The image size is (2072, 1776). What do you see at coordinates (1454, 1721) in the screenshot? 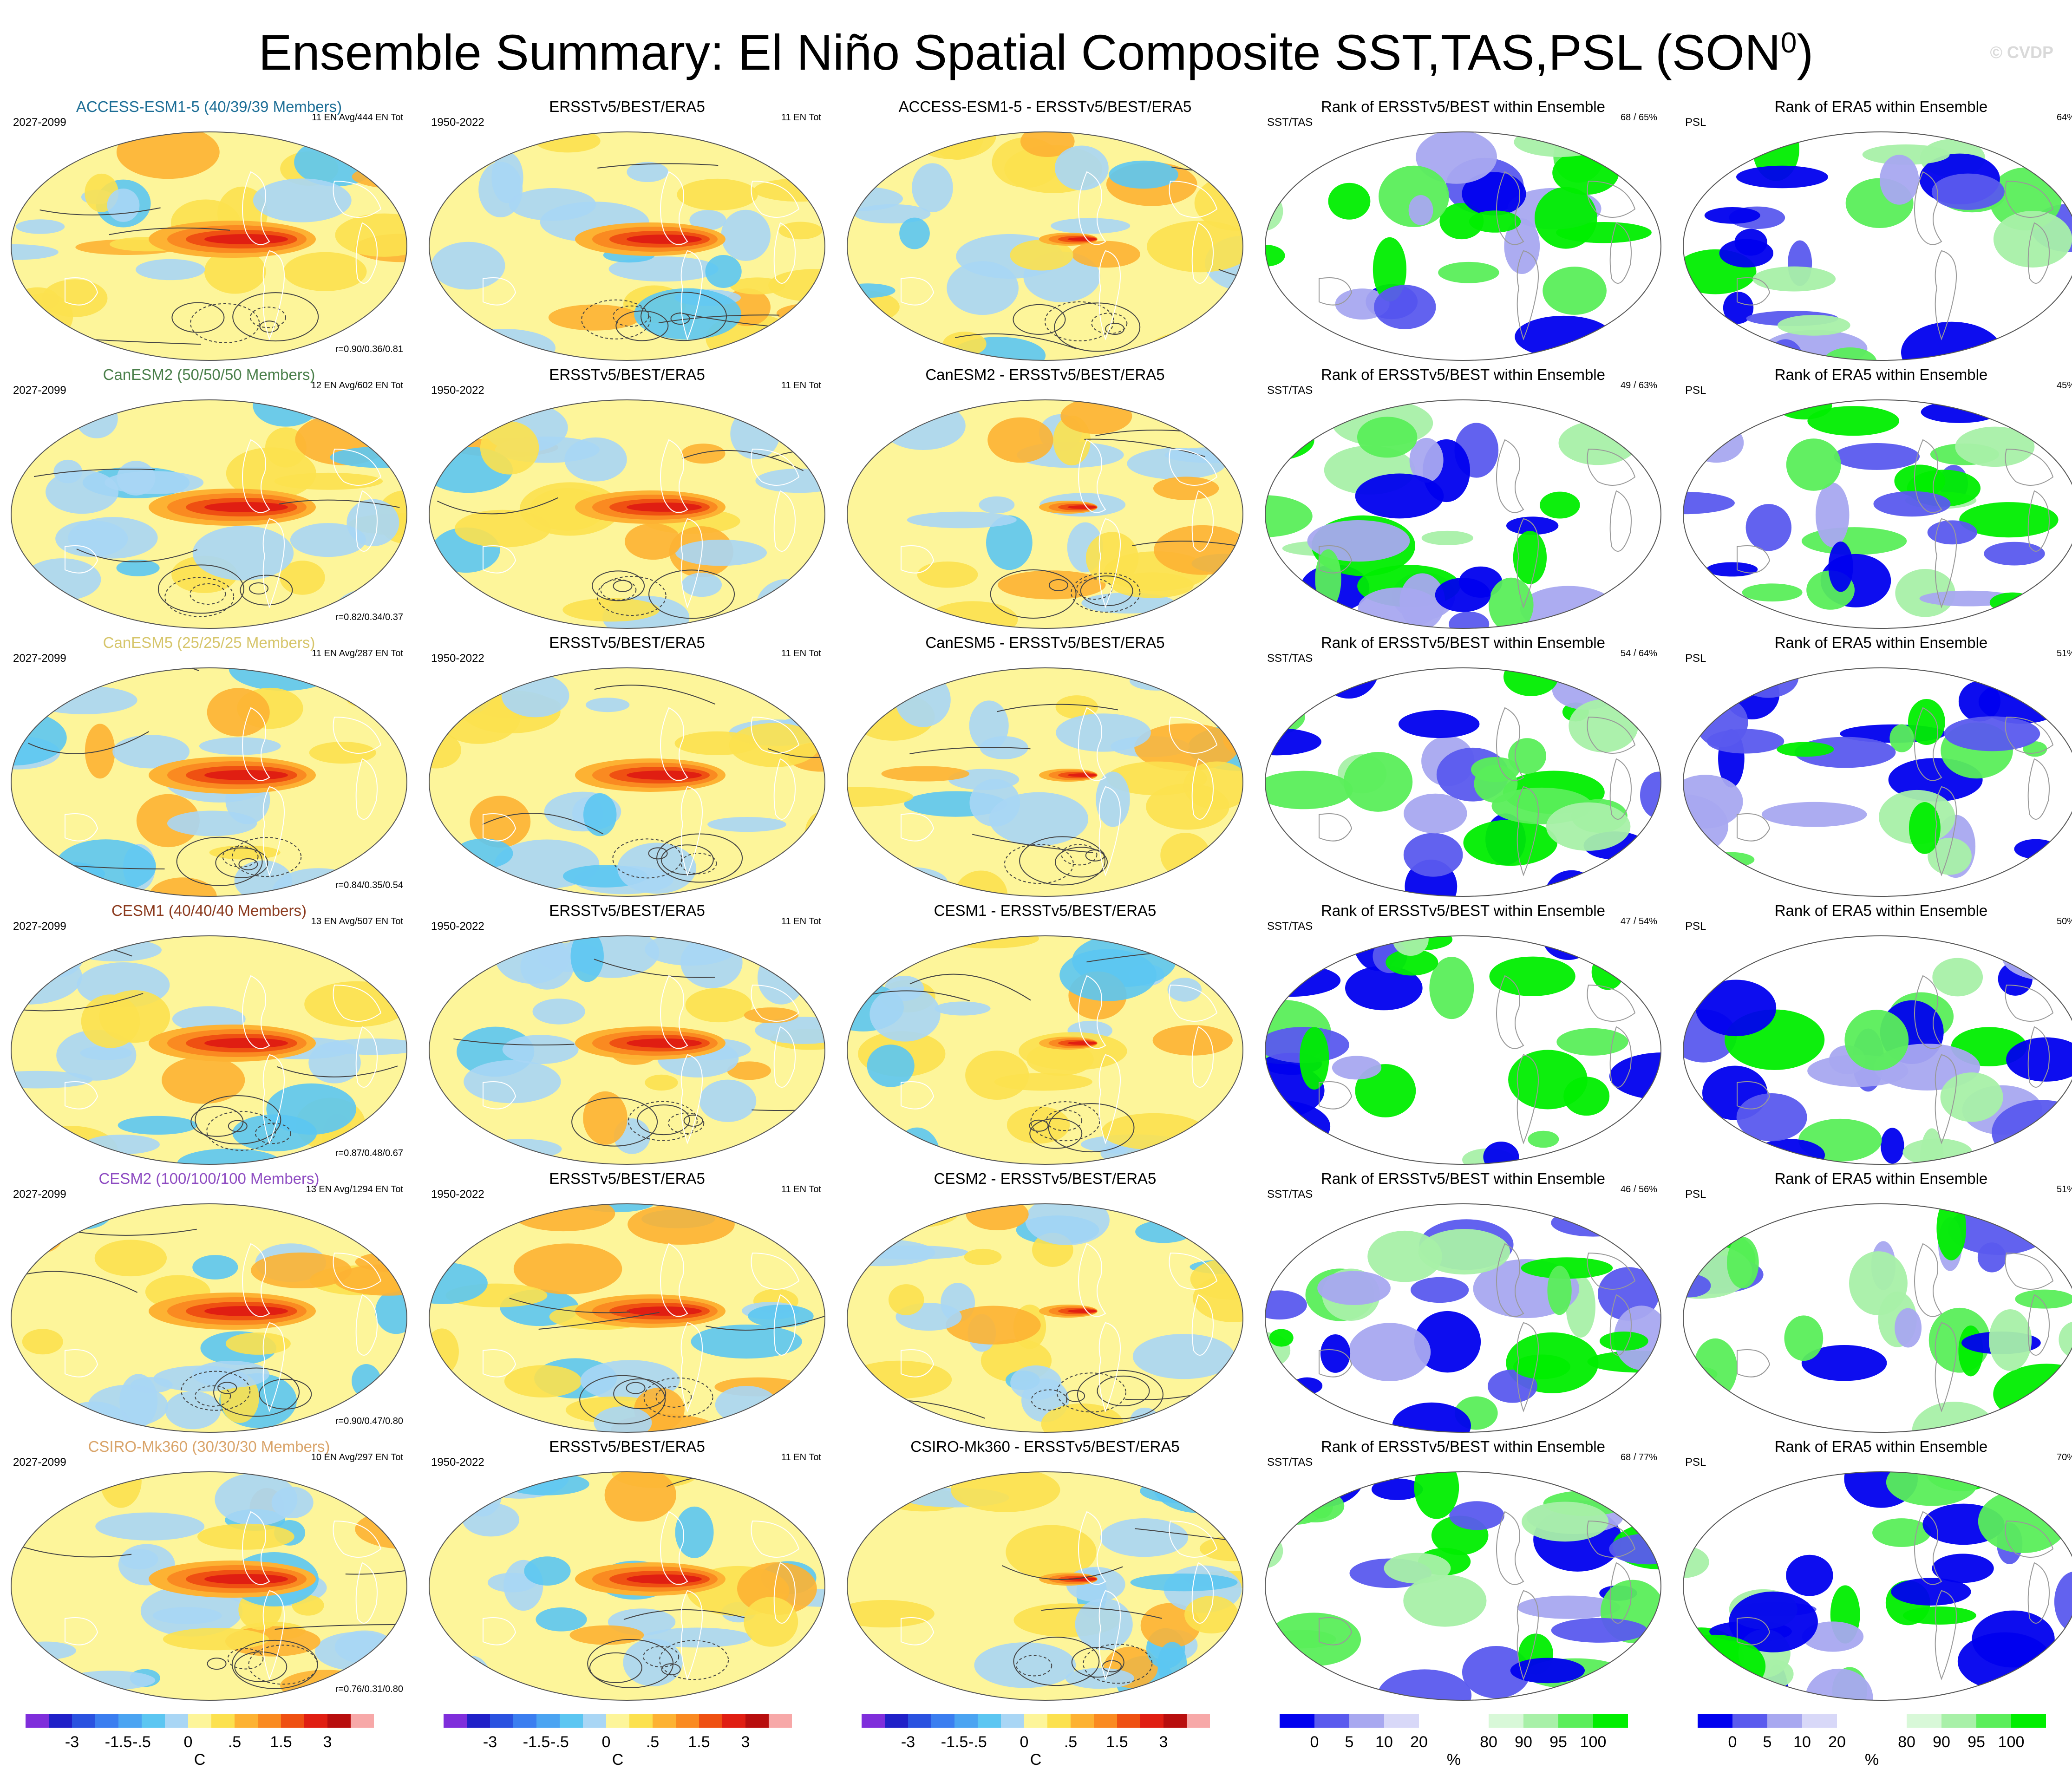
I see `colorbar-swatches` at bounding box center [1454, 1721].